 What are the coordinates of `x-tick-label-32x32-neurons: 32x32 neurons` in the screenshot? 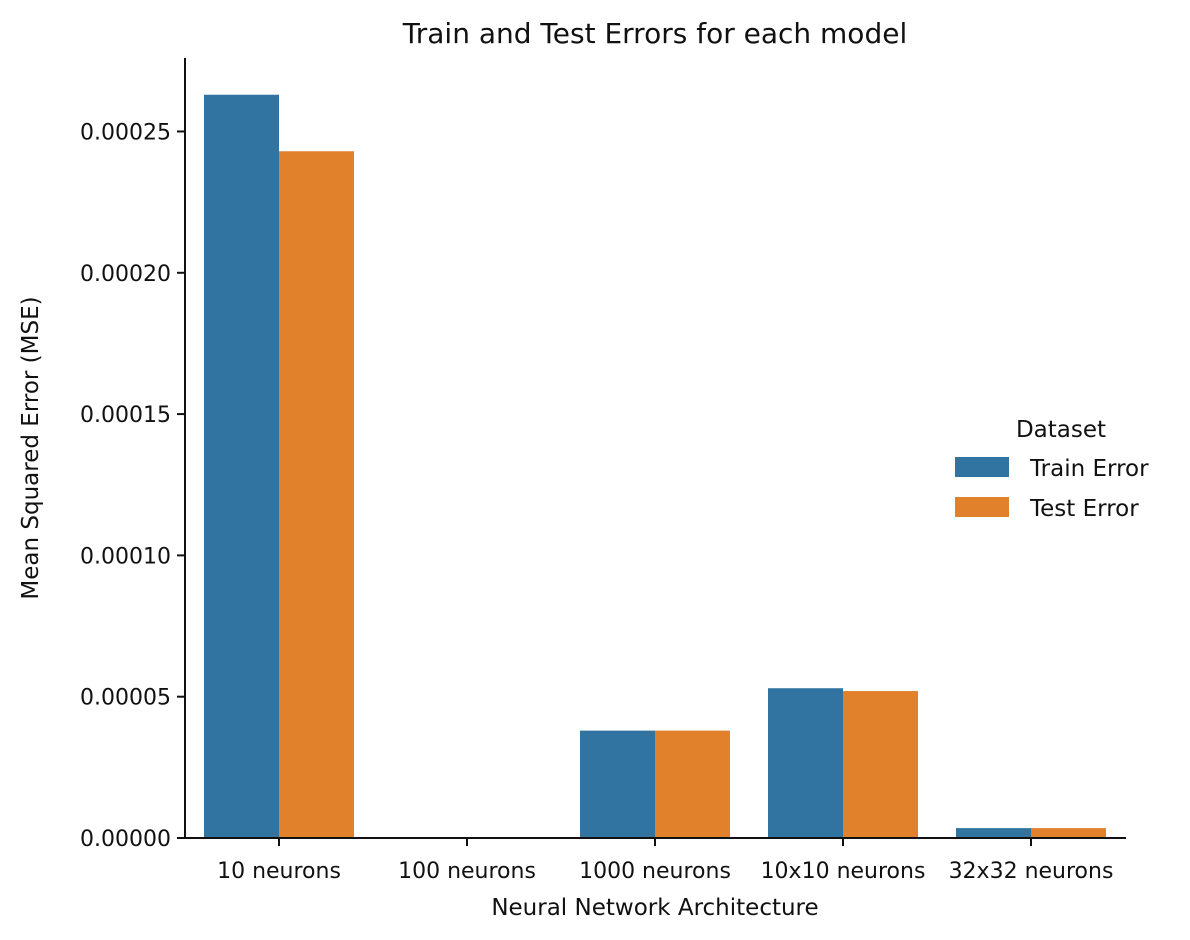 It's located at (1031, 871).